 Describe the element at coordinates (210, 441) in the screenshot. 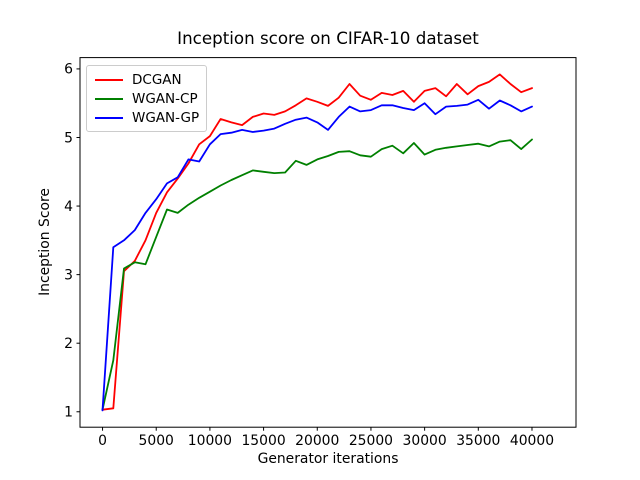

I see `x-tick-label: 10000` at that location.